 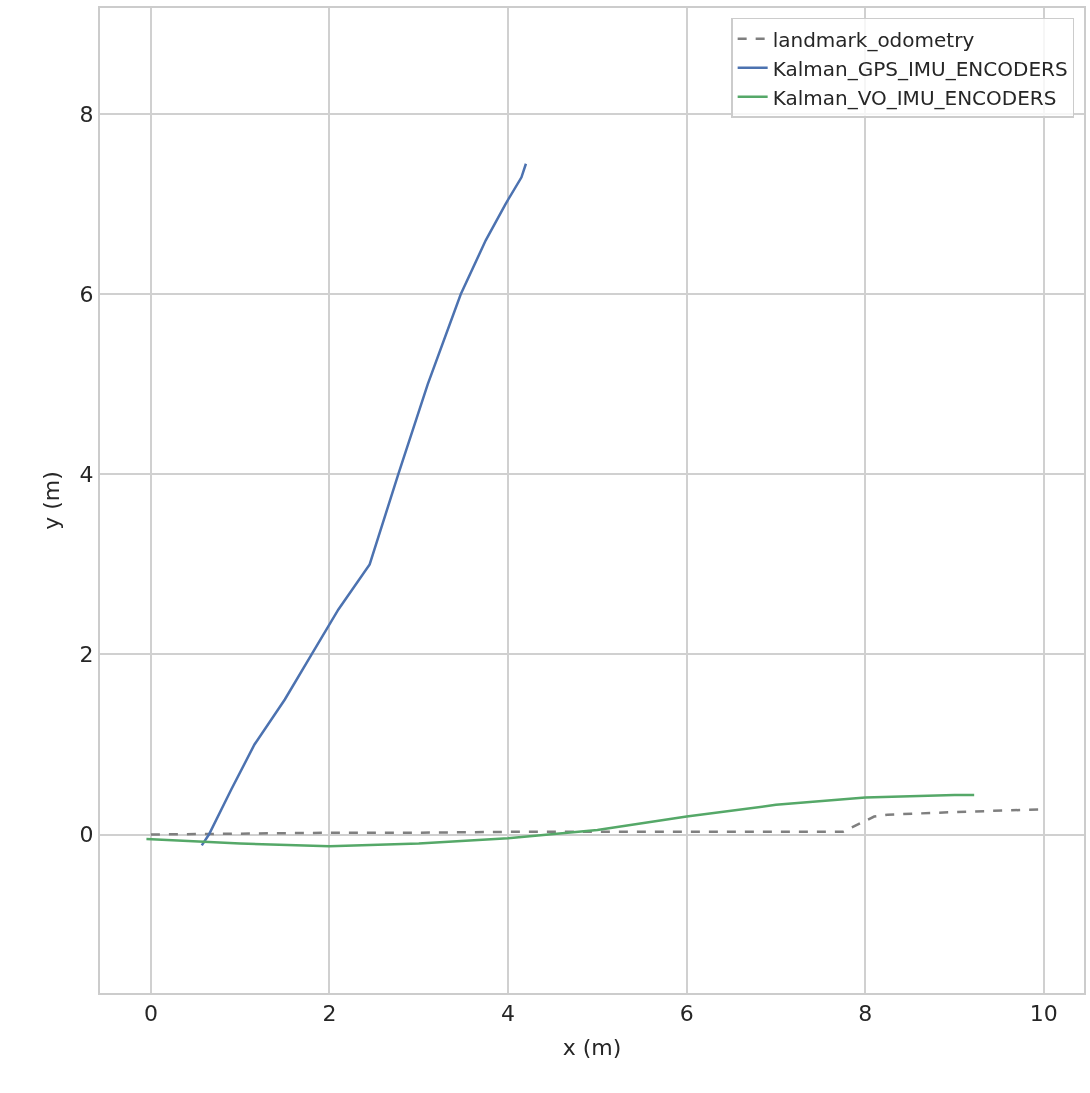 What do you see at coordinates (329, 1014) in the screenshot?
I see `x-tick-label: 2` at bounding box center [329, 1014].